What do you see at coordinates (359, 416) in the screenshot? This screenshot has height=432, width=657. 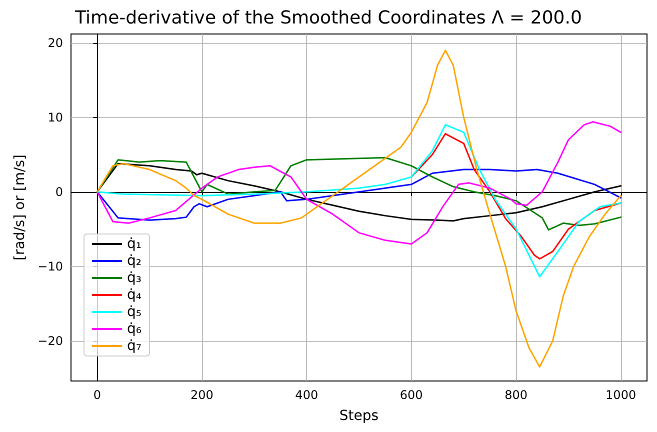 I see `x-axis-title: Steps` at bounding box center [359, 416].